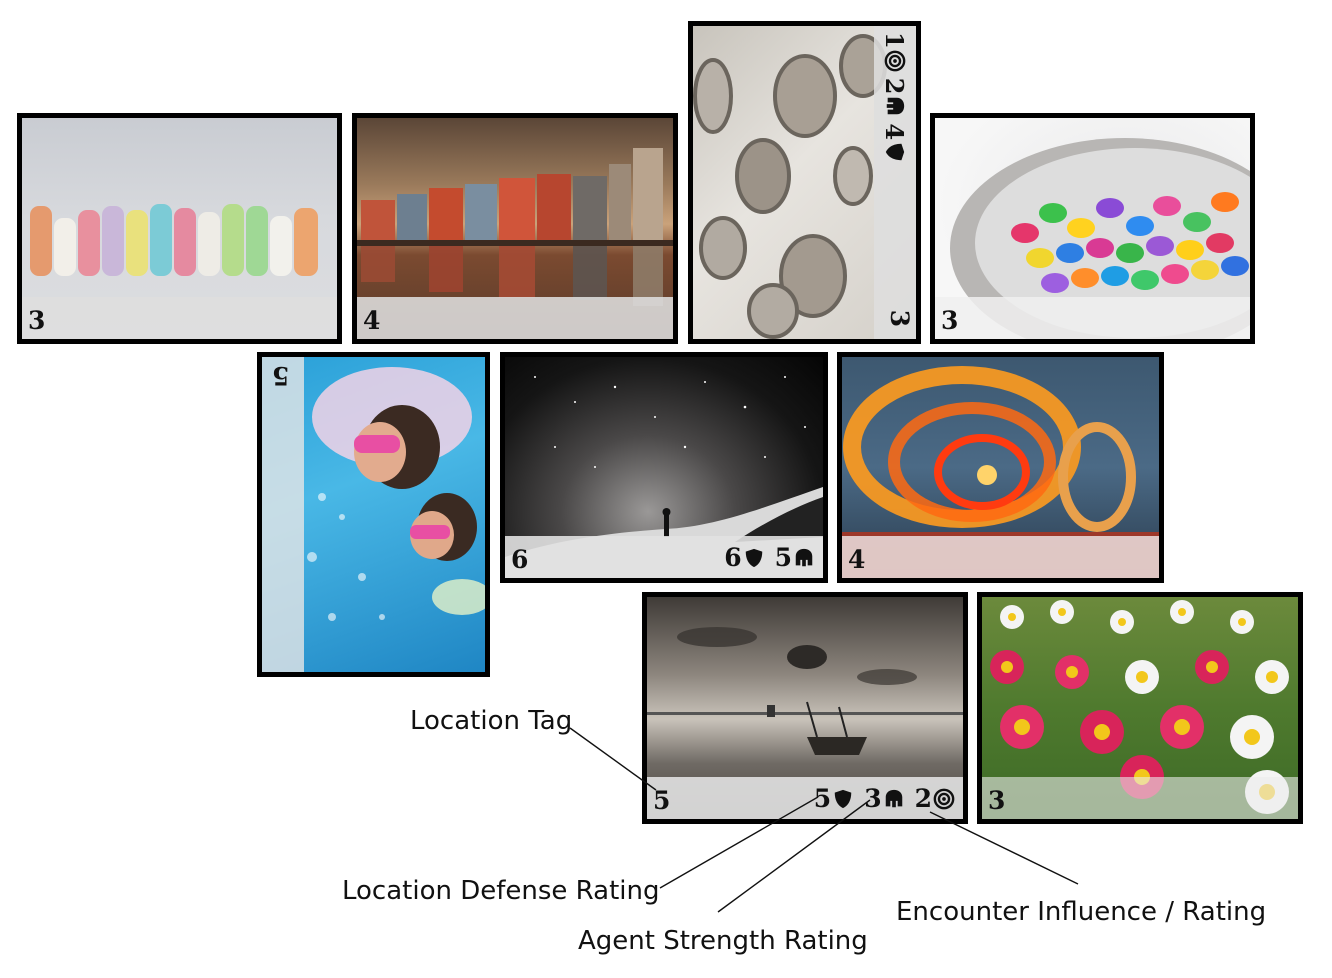  I want to click on card-flowers: 3, so click(1140, 708).